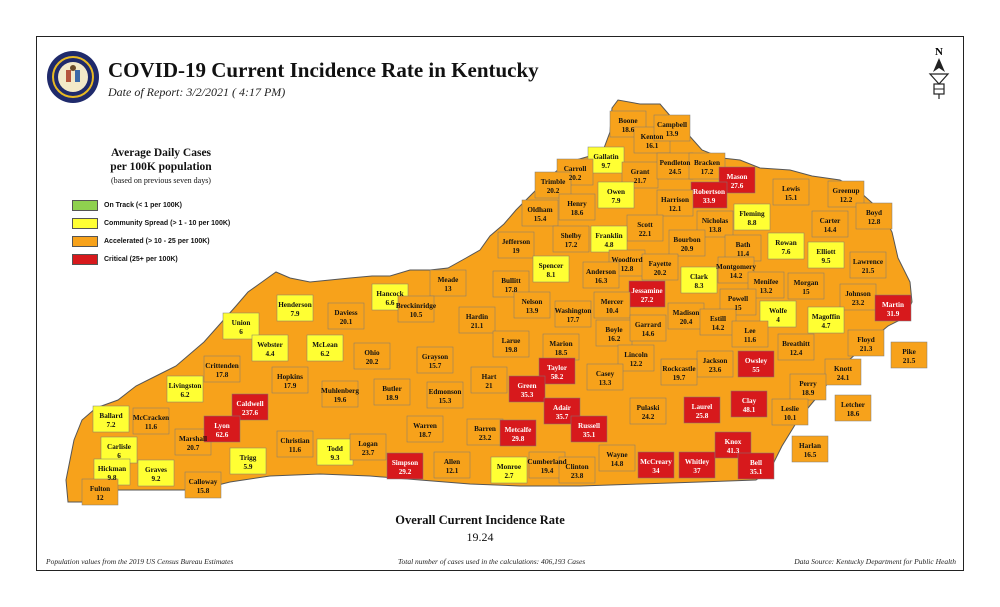 Image resolution: width=1000 pixels, height=607 pixels. I want to click on county-region-jackson, so click(715, 364).